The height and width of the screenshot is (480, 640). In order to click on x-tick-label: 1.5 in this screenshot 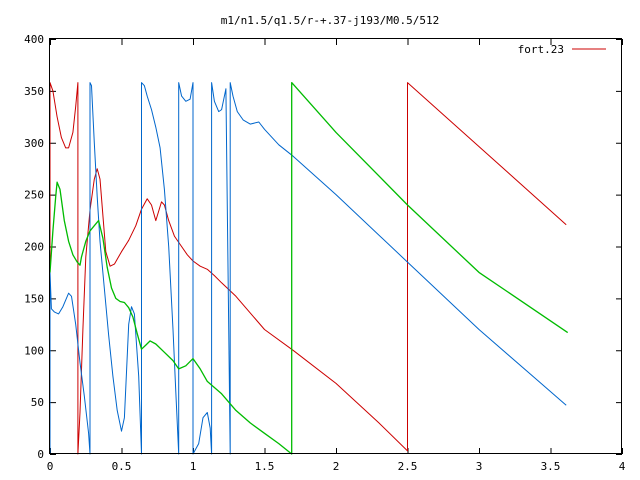, I will do `click(265, 466)`.